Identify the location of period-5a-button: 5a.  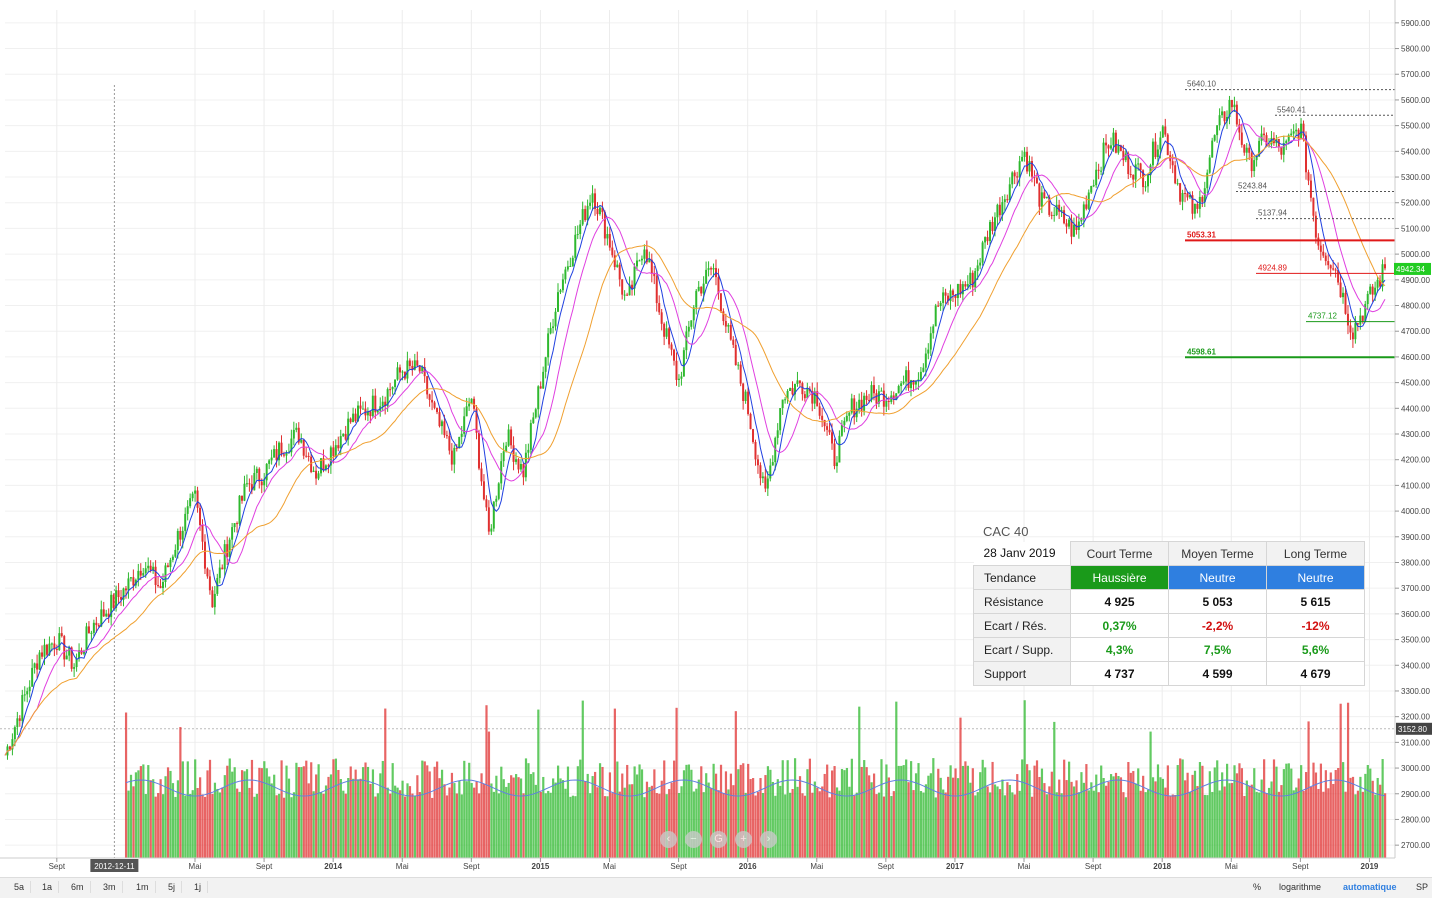
(20, 887).